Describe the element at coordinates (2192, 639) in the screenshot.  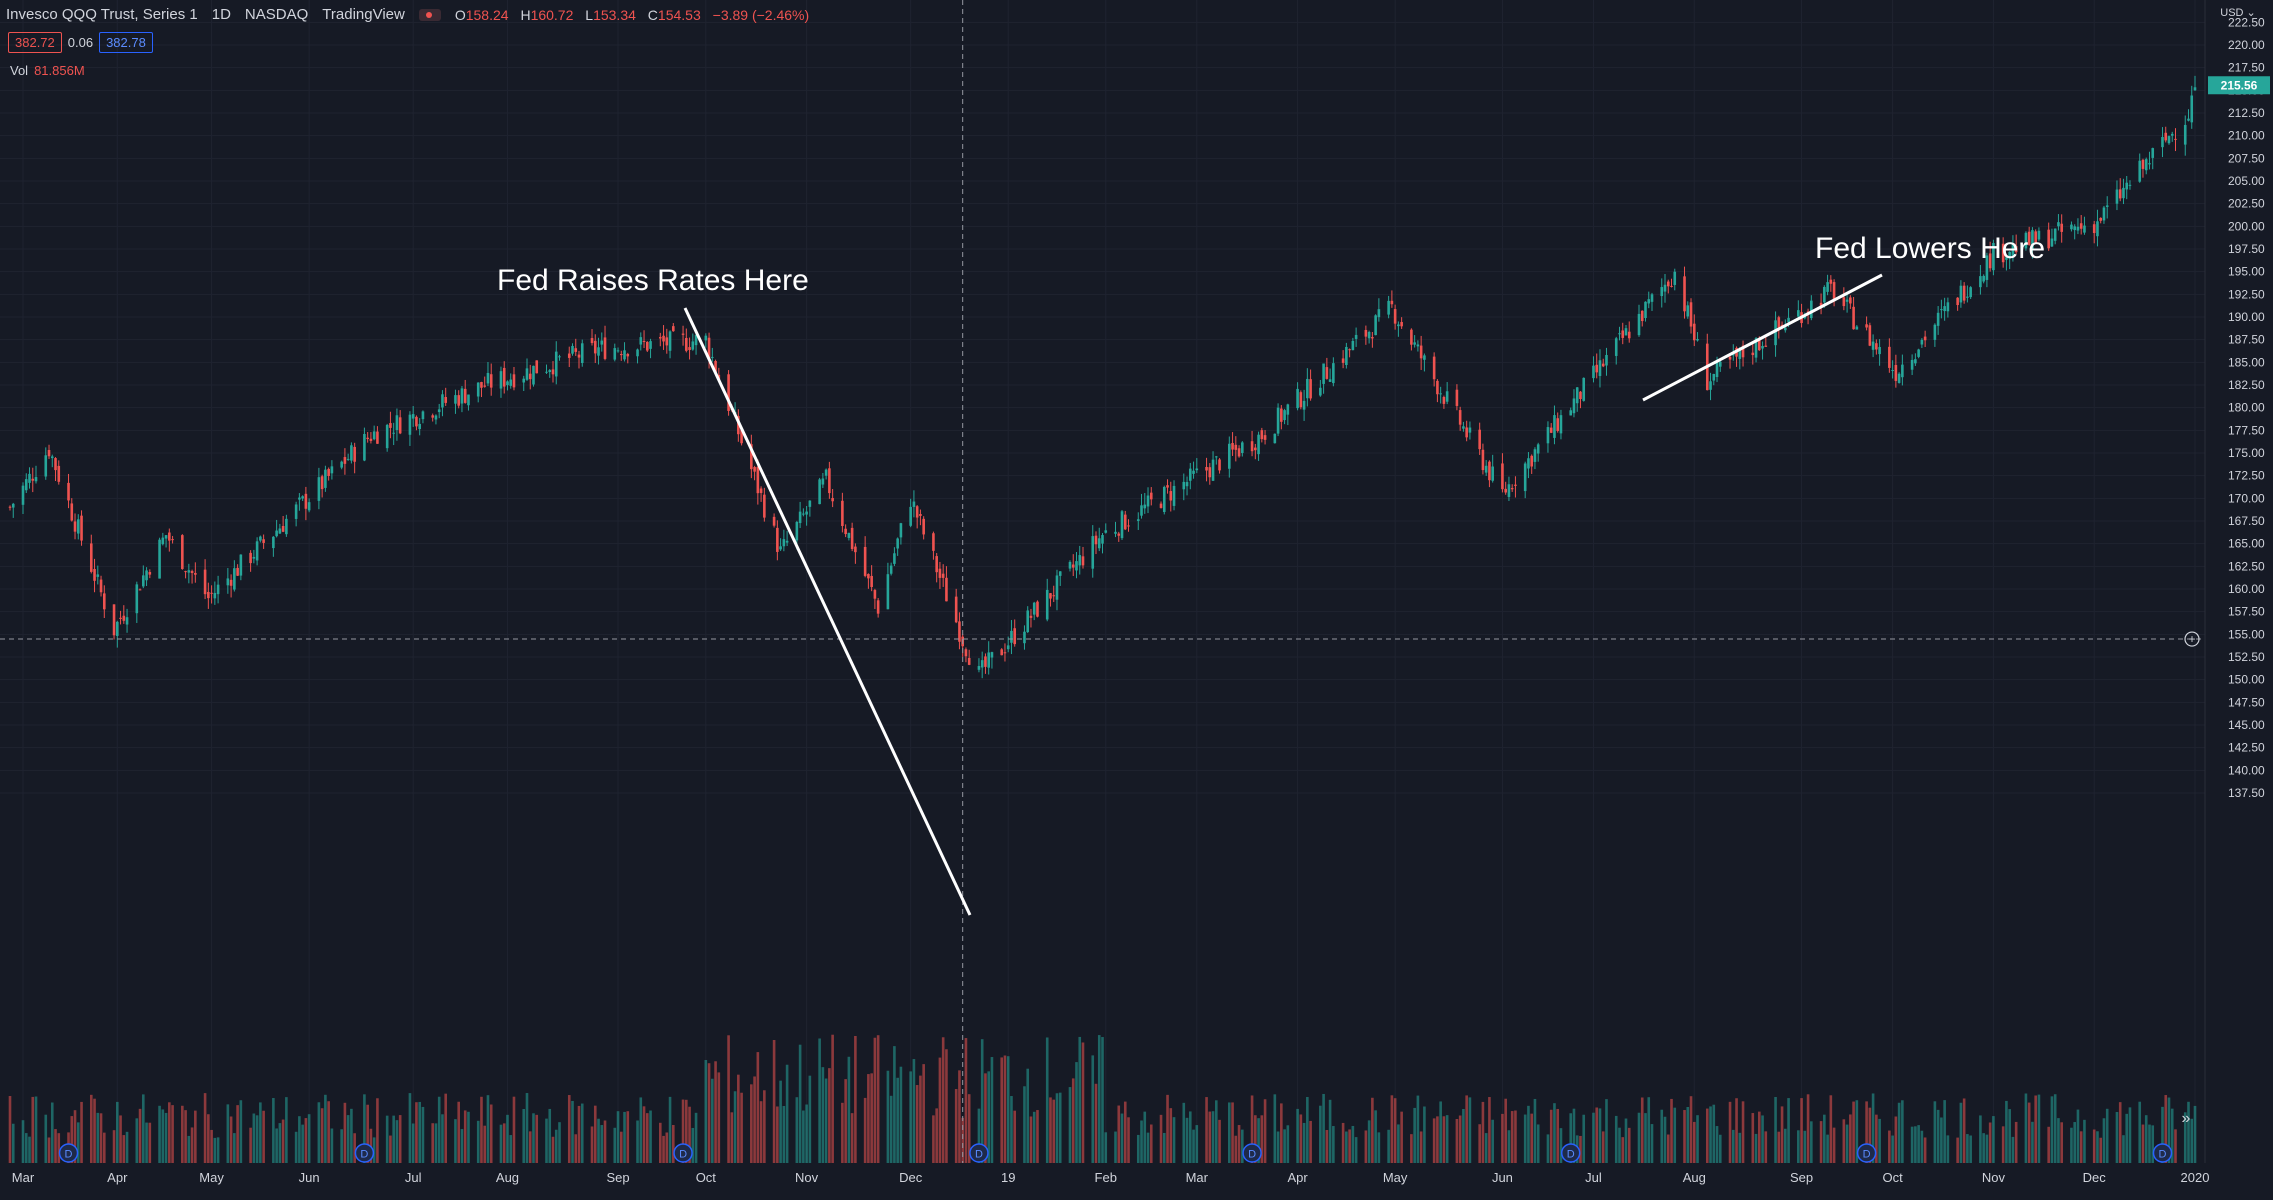
I see `add-alert-icon` at that location.